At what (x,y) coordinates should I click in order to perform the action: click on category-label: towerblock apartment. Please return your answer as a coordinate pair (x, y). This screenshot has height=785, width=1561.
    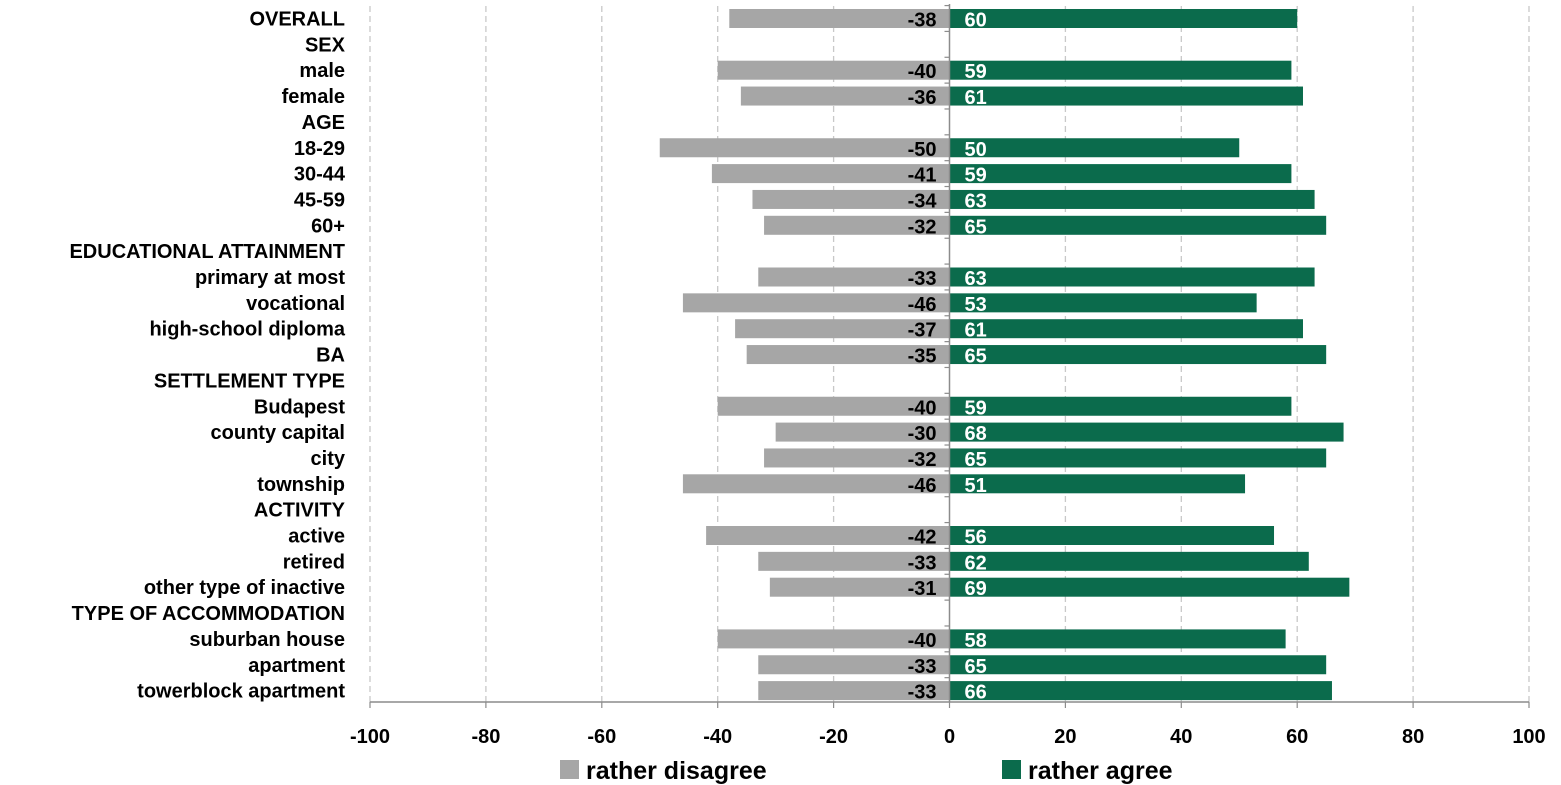
    Looking at the image, I should click on (241, 692).